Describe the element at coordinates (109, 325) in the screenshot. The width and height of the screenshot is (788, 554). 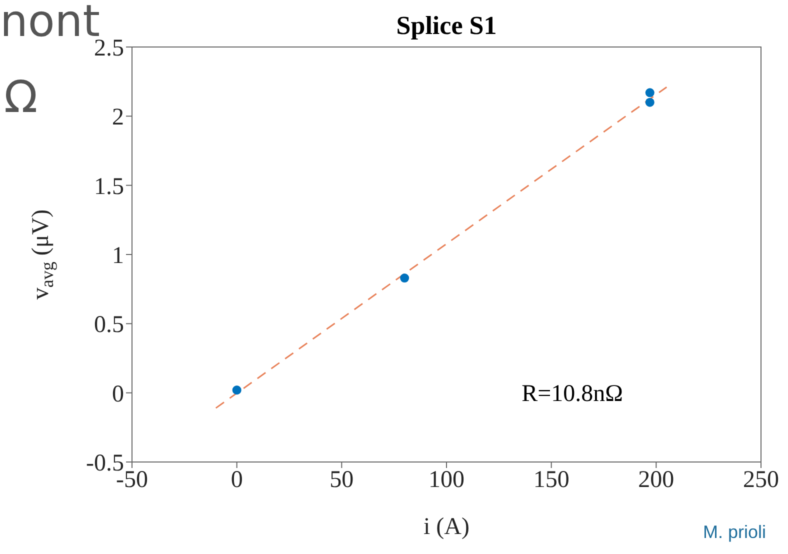
I see `y-tick-label: 0.5` at that location.